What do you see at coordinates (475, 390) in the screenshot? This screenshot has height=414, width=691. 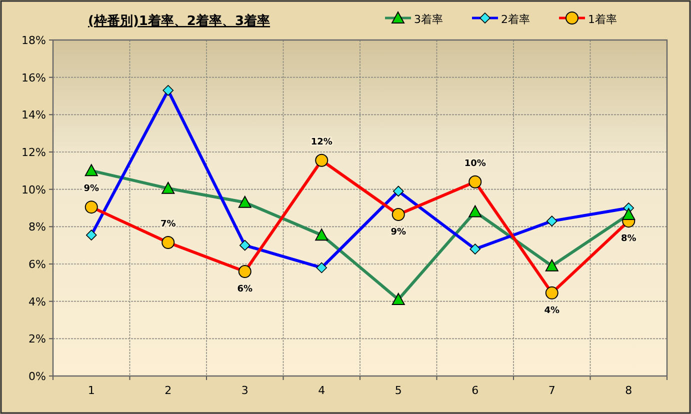 I see `x-tick-label: 6` at bounding box center [475, 390].